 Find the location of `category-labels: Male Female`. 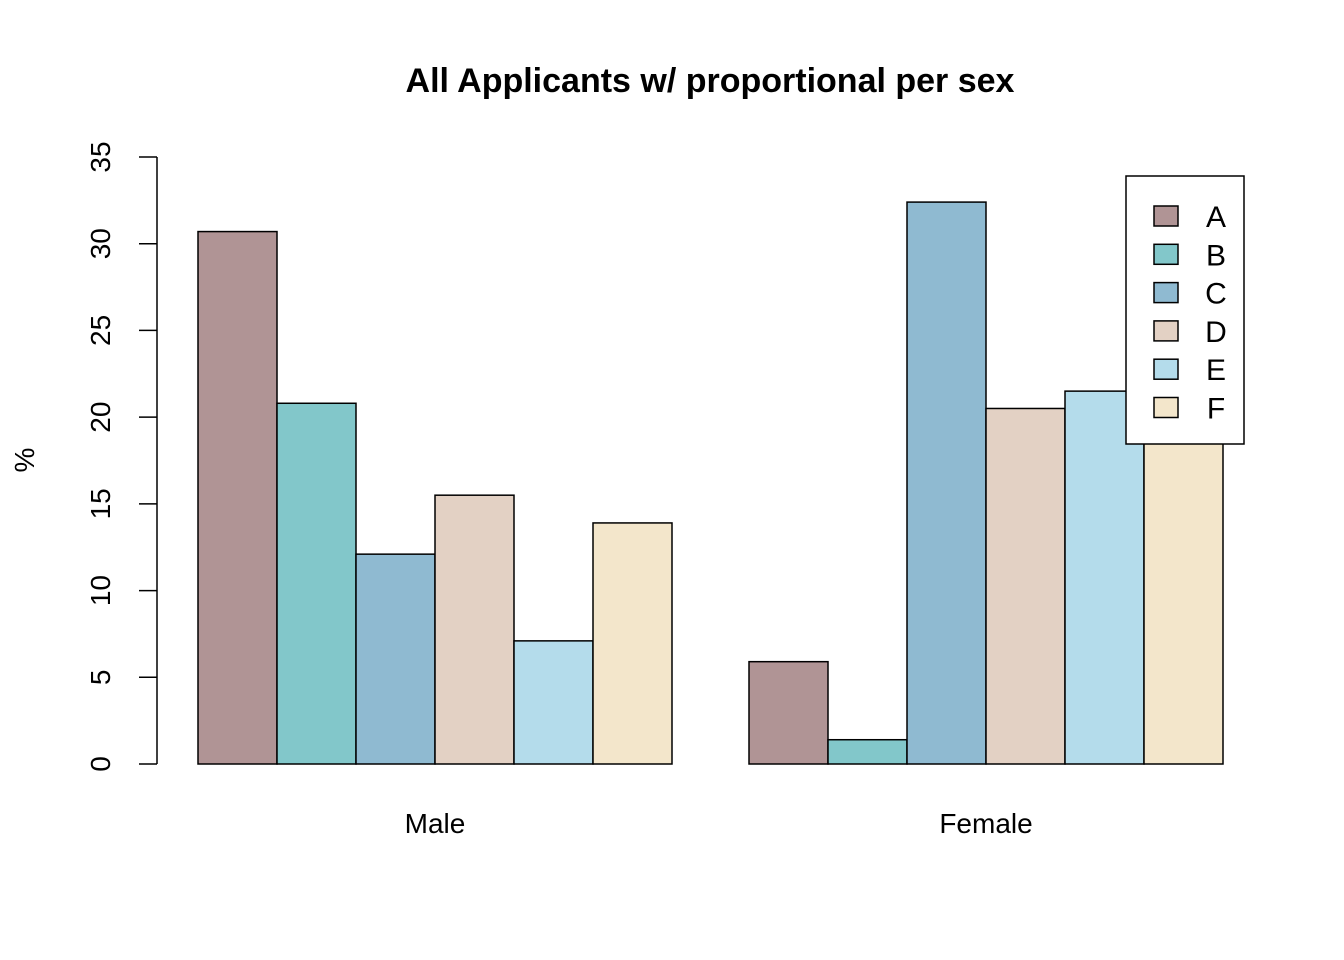

category-labels: Male Female is located at coordinates (719, 823).